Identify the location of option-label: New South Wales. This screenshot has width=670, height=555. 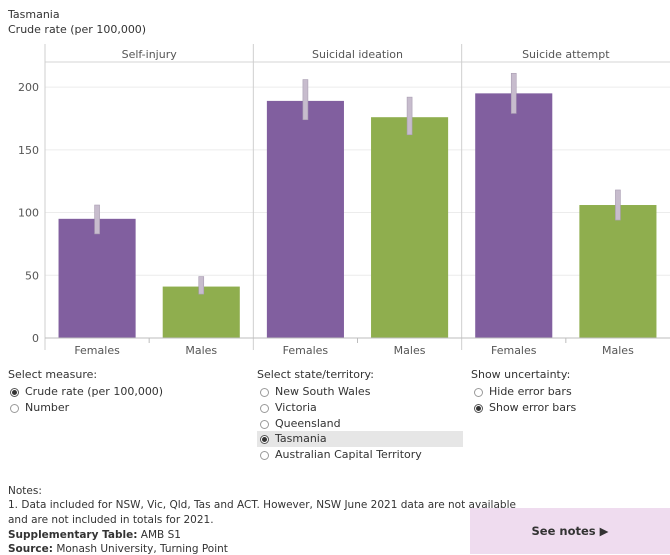
(323, 391).